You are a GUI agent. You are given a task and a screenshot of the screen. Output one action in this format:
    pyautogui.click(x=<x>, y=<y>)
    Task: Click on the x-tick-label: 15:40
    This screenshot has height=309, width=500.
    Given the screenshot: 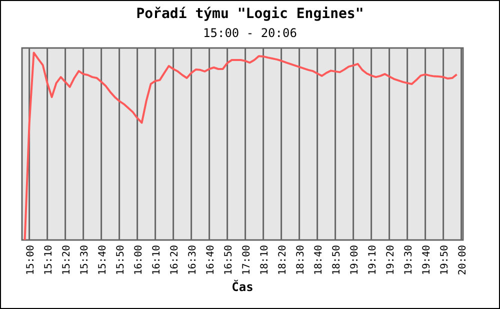 What is the action you would take?
    pyautogui.click(x=102, y=260)
    